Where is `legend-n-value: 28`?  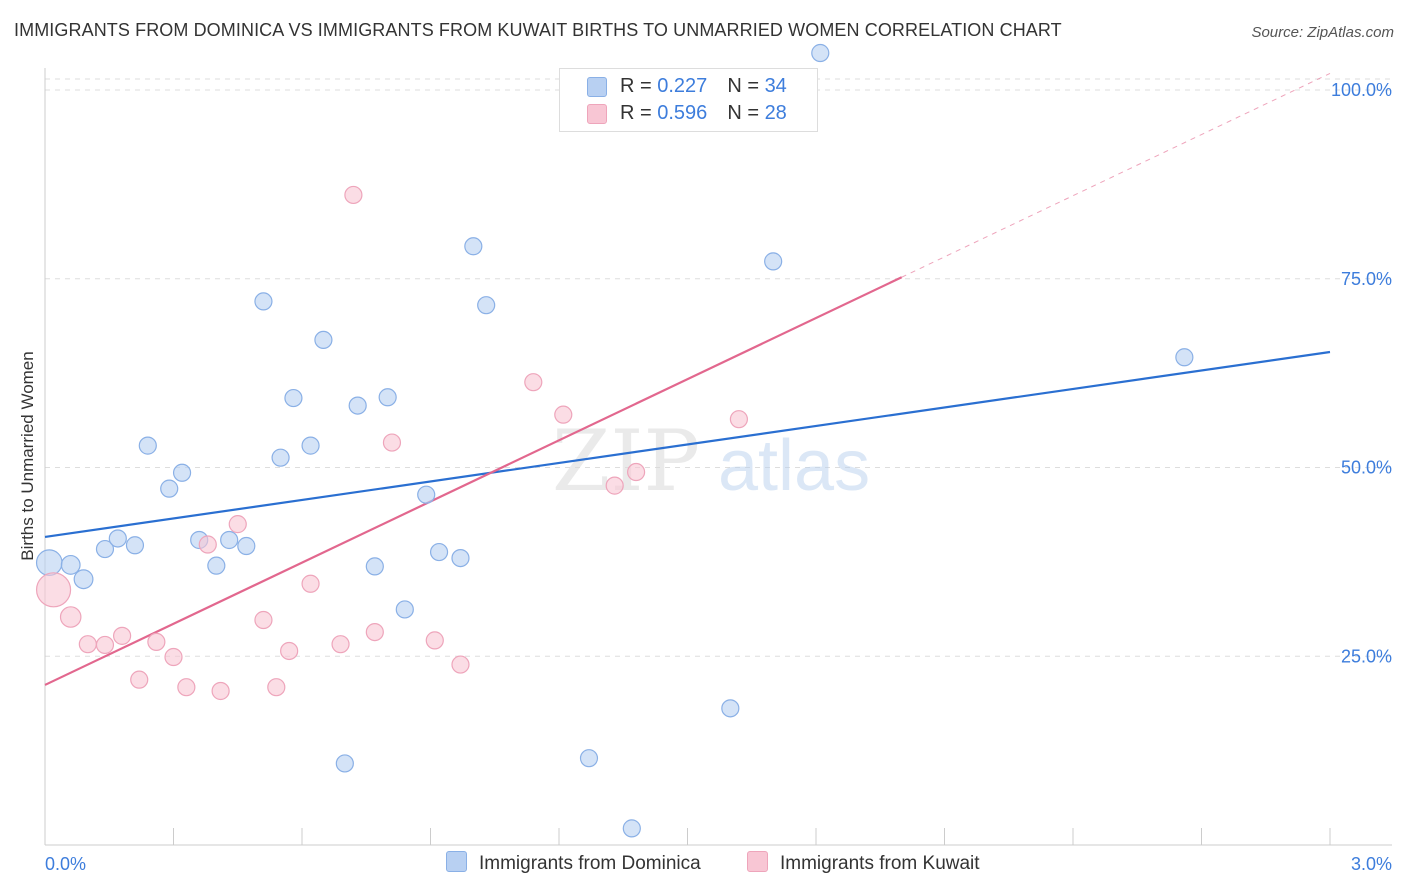 legend-n-value: 28 is located at coordinates (775, 113).